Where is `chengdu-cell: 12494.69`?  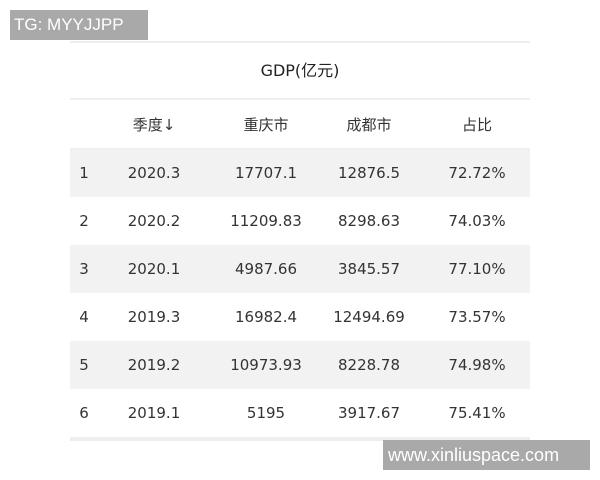 chengdu-cell: 12494.69 is located at coordinates (369, 317).